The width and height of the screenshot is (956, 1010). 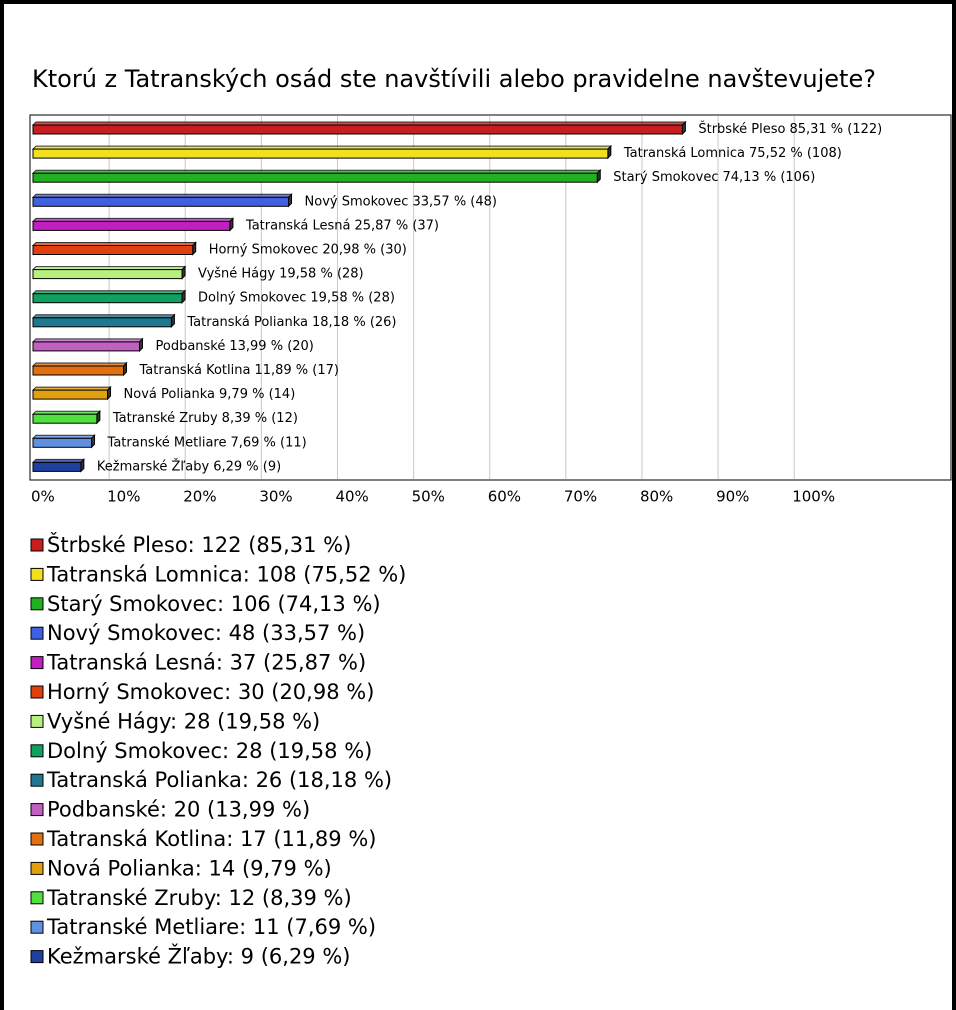 I want to click on bar-label: Podbanské 13,99 % (20), so click(x=234, y=345).